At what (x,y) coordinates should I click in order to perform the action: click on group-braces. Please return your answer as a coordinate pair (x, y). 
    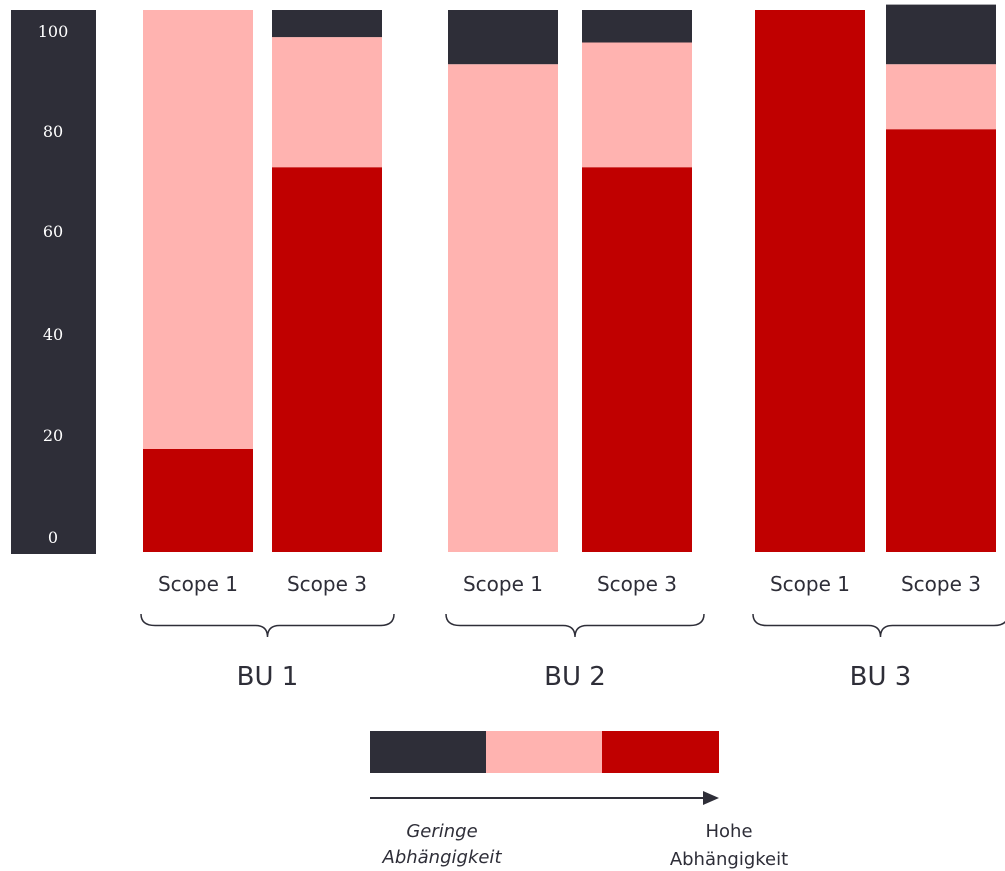
    Looking at the image, I should click on (572, 625).